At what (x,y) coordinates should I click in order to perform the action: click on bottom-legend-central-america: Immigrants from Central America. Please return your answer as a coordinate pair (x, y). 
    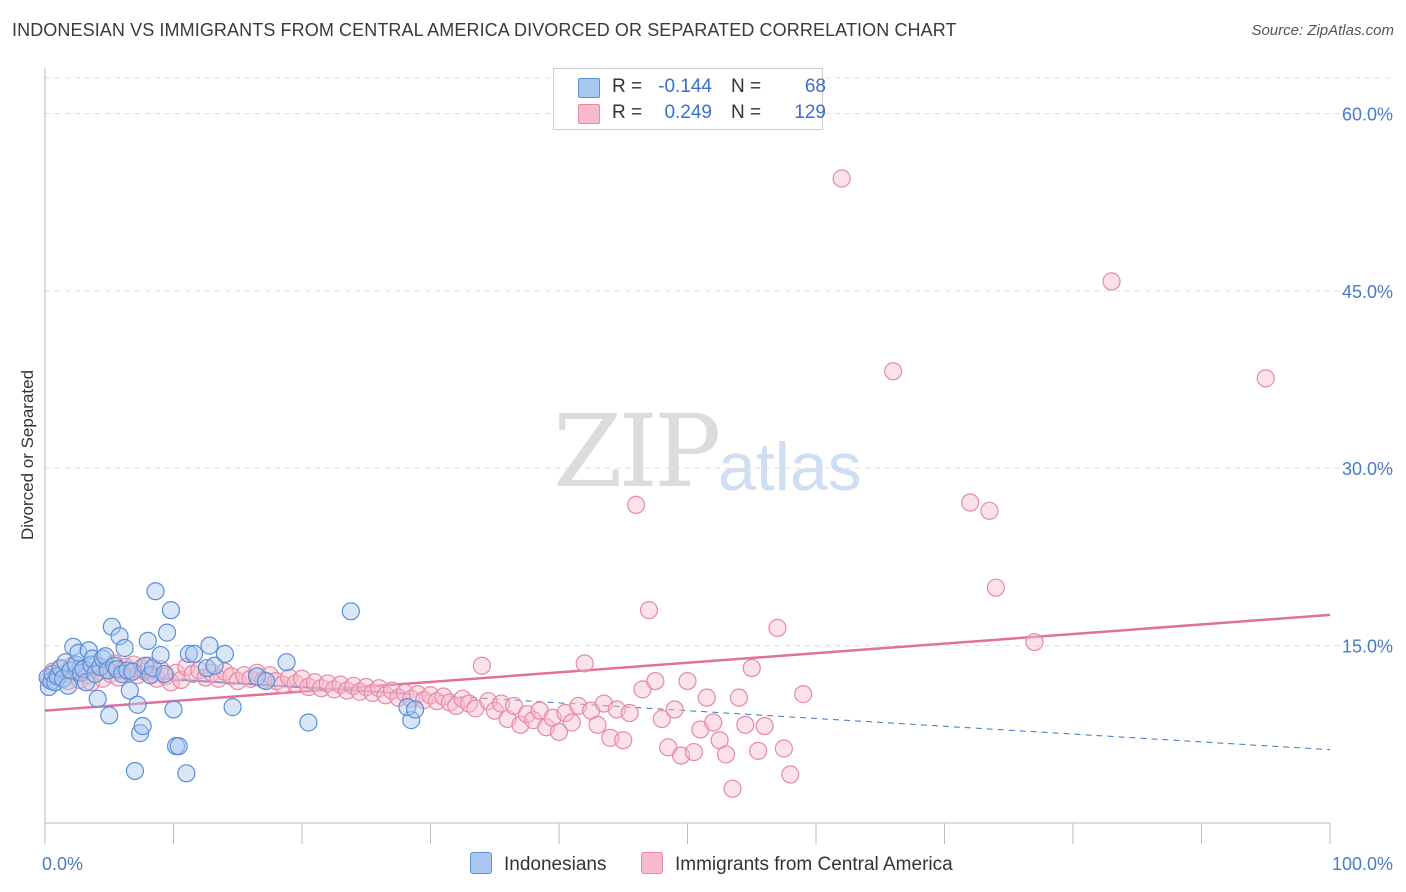
    Looking at the image, I should click on (797, 864).